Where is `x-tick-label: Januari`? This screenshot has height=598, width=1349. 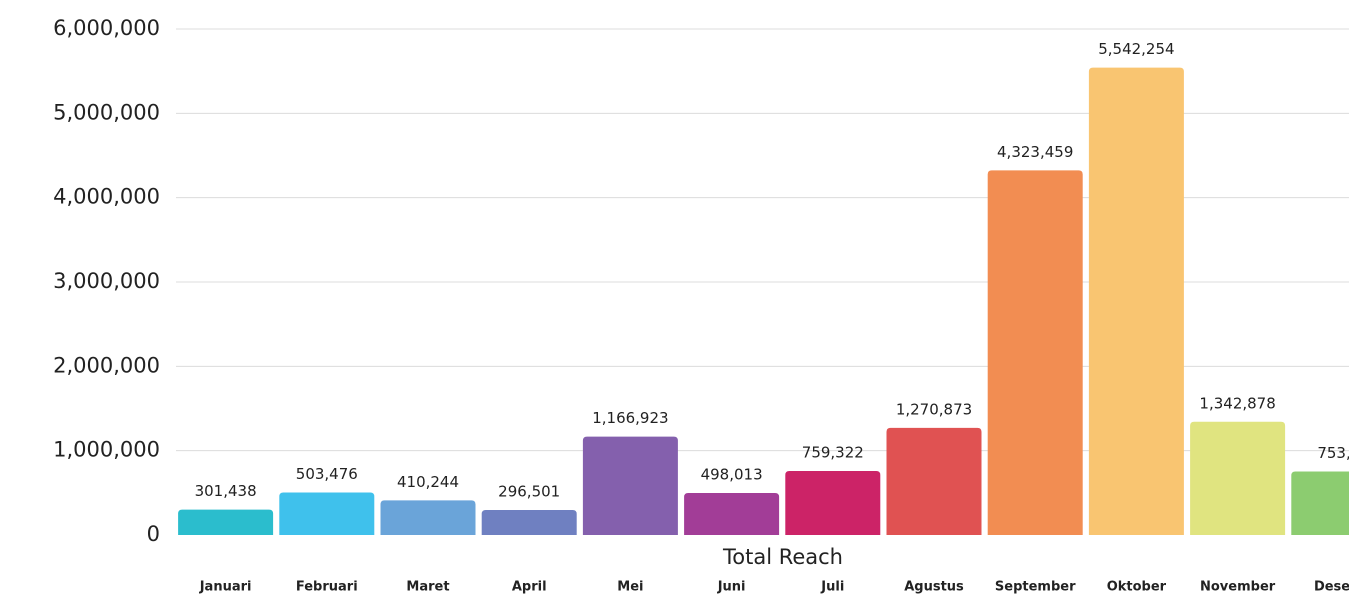
x-tick-label: Januari is located at coordinates (225, 587).